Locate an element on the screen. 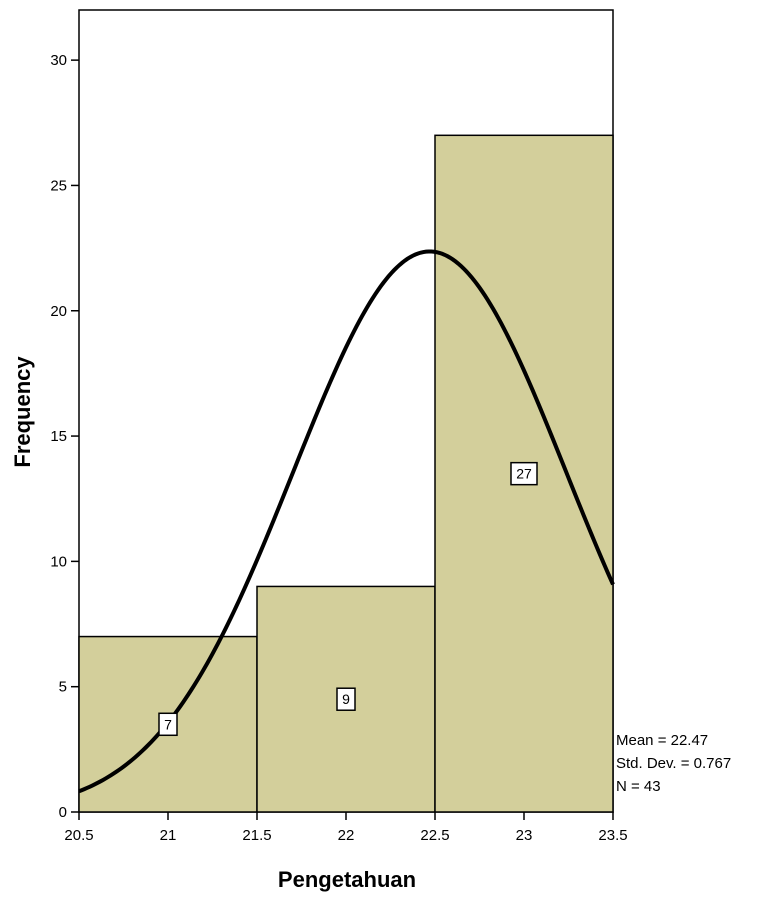 The height and width of the screenshot is (900, 758). x-axis: 20.5 21 21.5 22 22.5 23 23.5 is located at coordinates (346, 828).